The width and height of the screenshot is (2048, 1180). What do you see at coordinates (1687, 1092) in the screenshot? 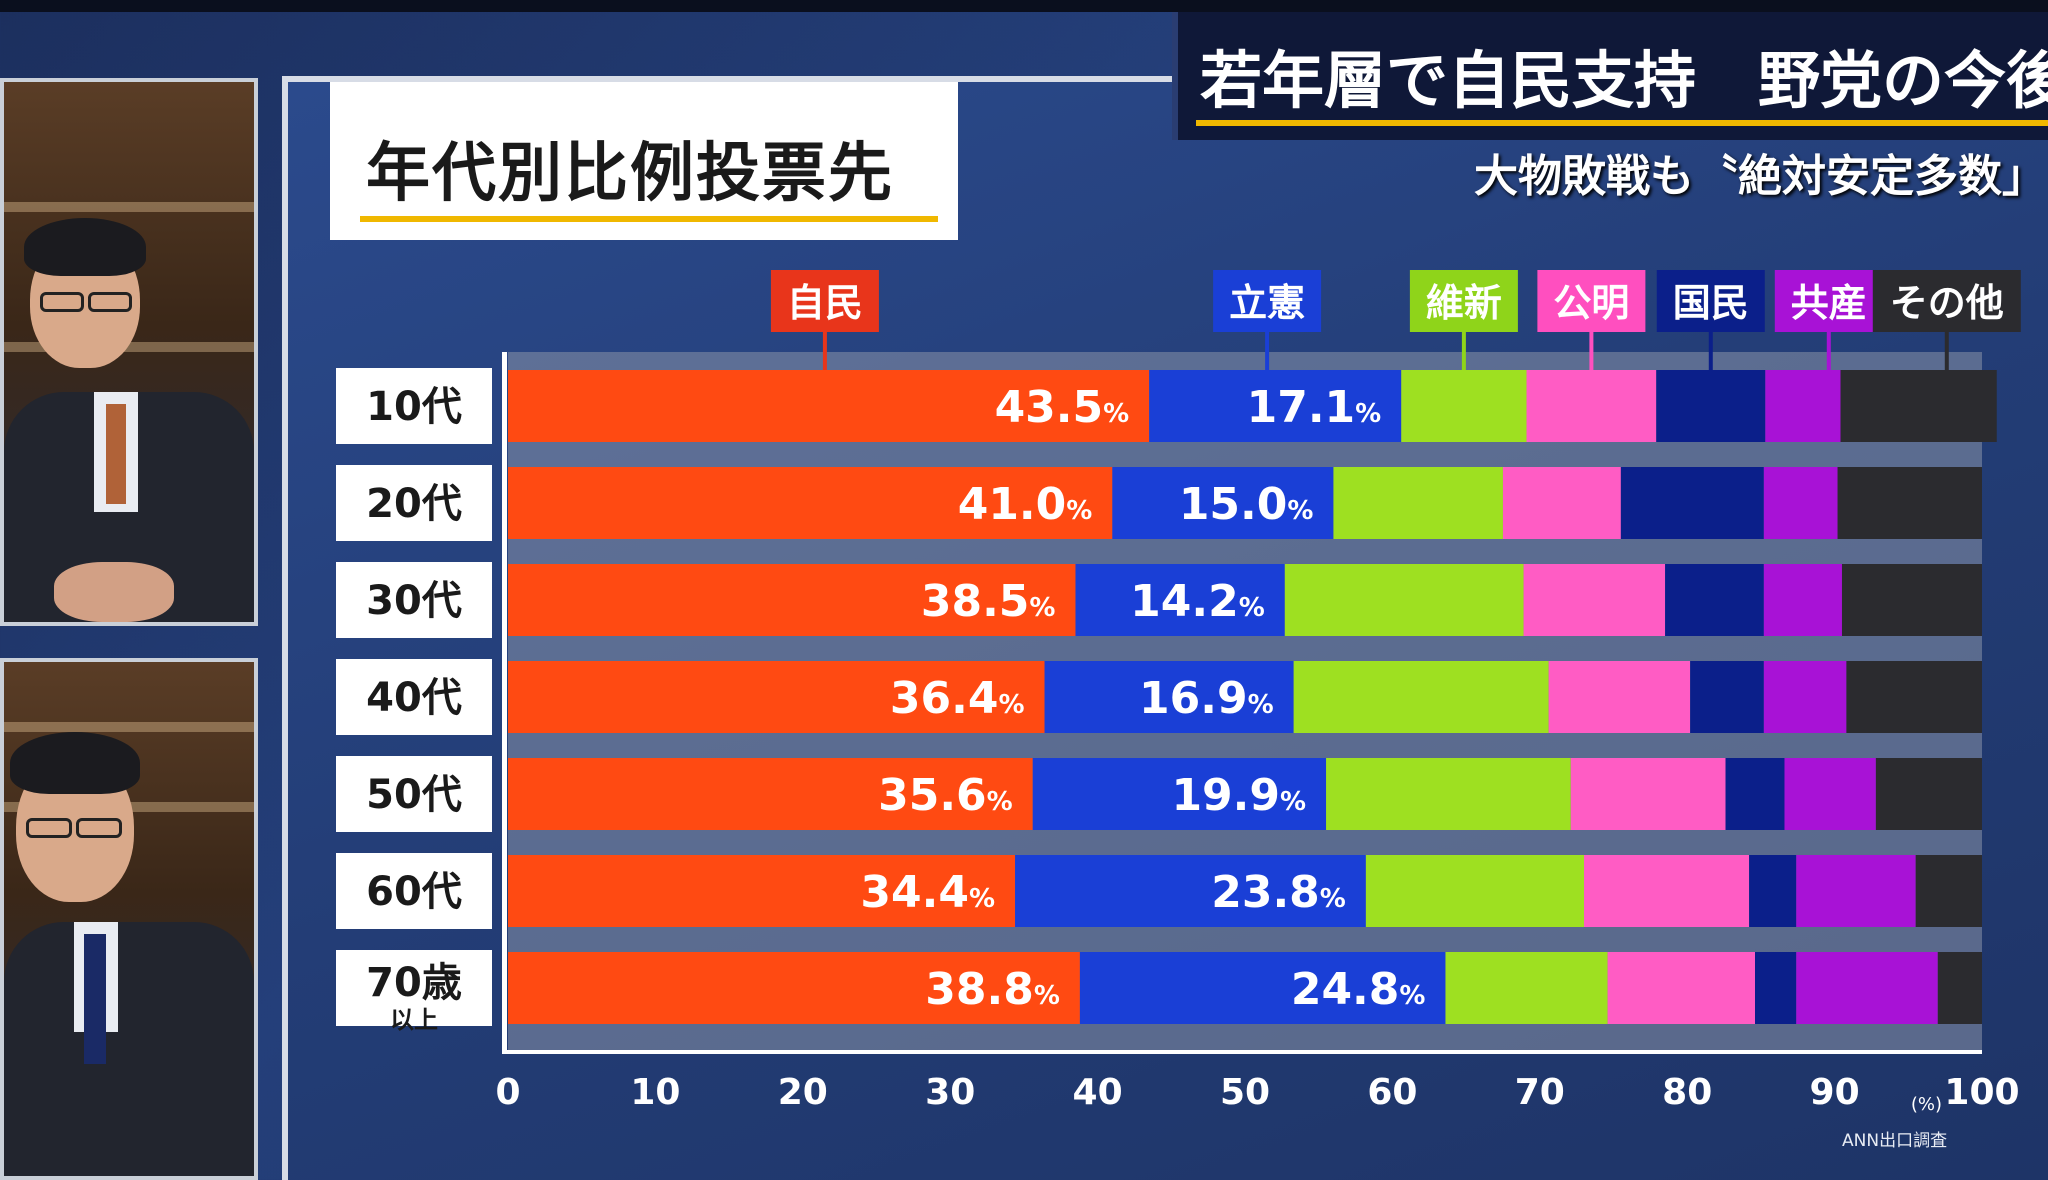
I see `x-tick-label: 80` at bounding box center [1687, 1092].